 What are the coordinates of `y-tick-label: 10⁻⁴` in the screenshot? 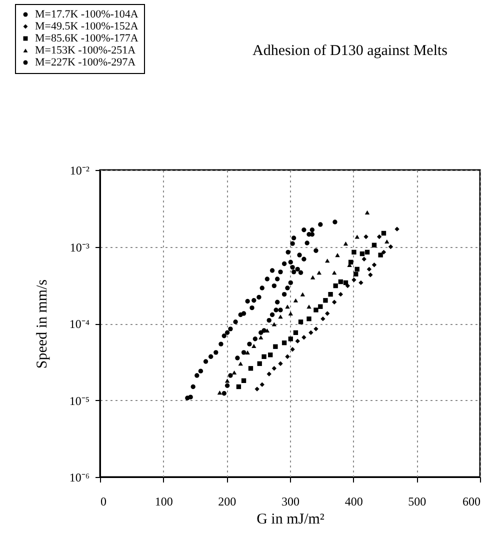 It's located at (79, 324).